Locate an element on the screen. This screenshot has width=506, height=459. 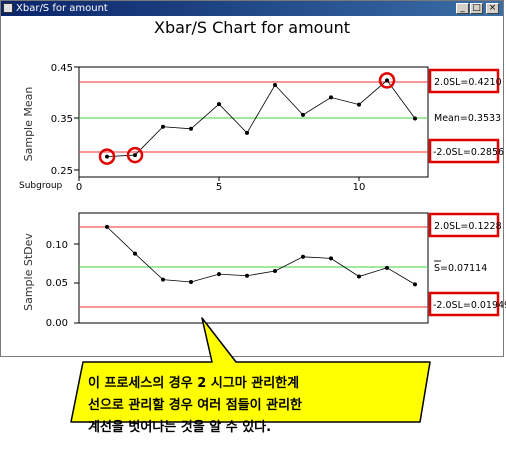
chart-title: Xbar/S Chart for amount is located at coordinates (252, 27).